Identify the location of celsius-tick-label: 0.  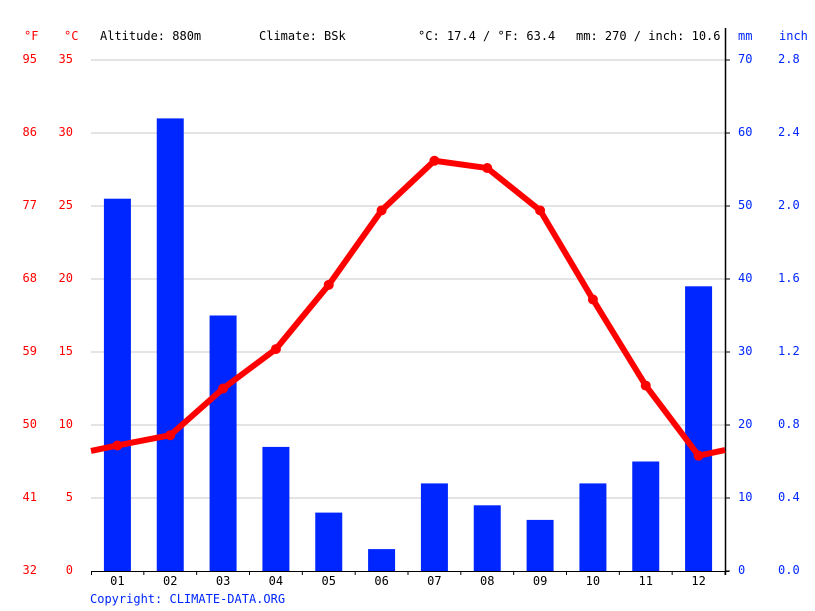
(69, 570).